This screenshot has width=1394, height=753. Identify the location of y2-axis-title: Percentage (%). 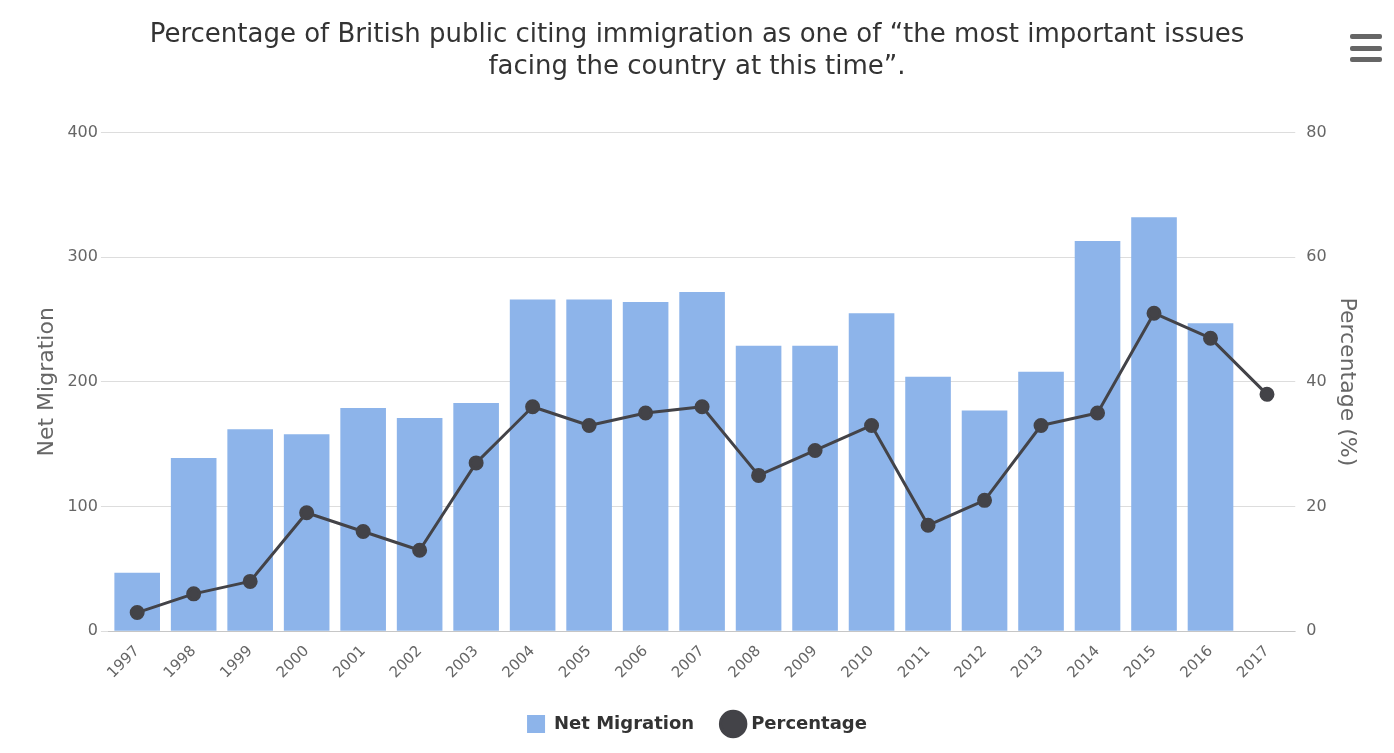
(1349, 382).